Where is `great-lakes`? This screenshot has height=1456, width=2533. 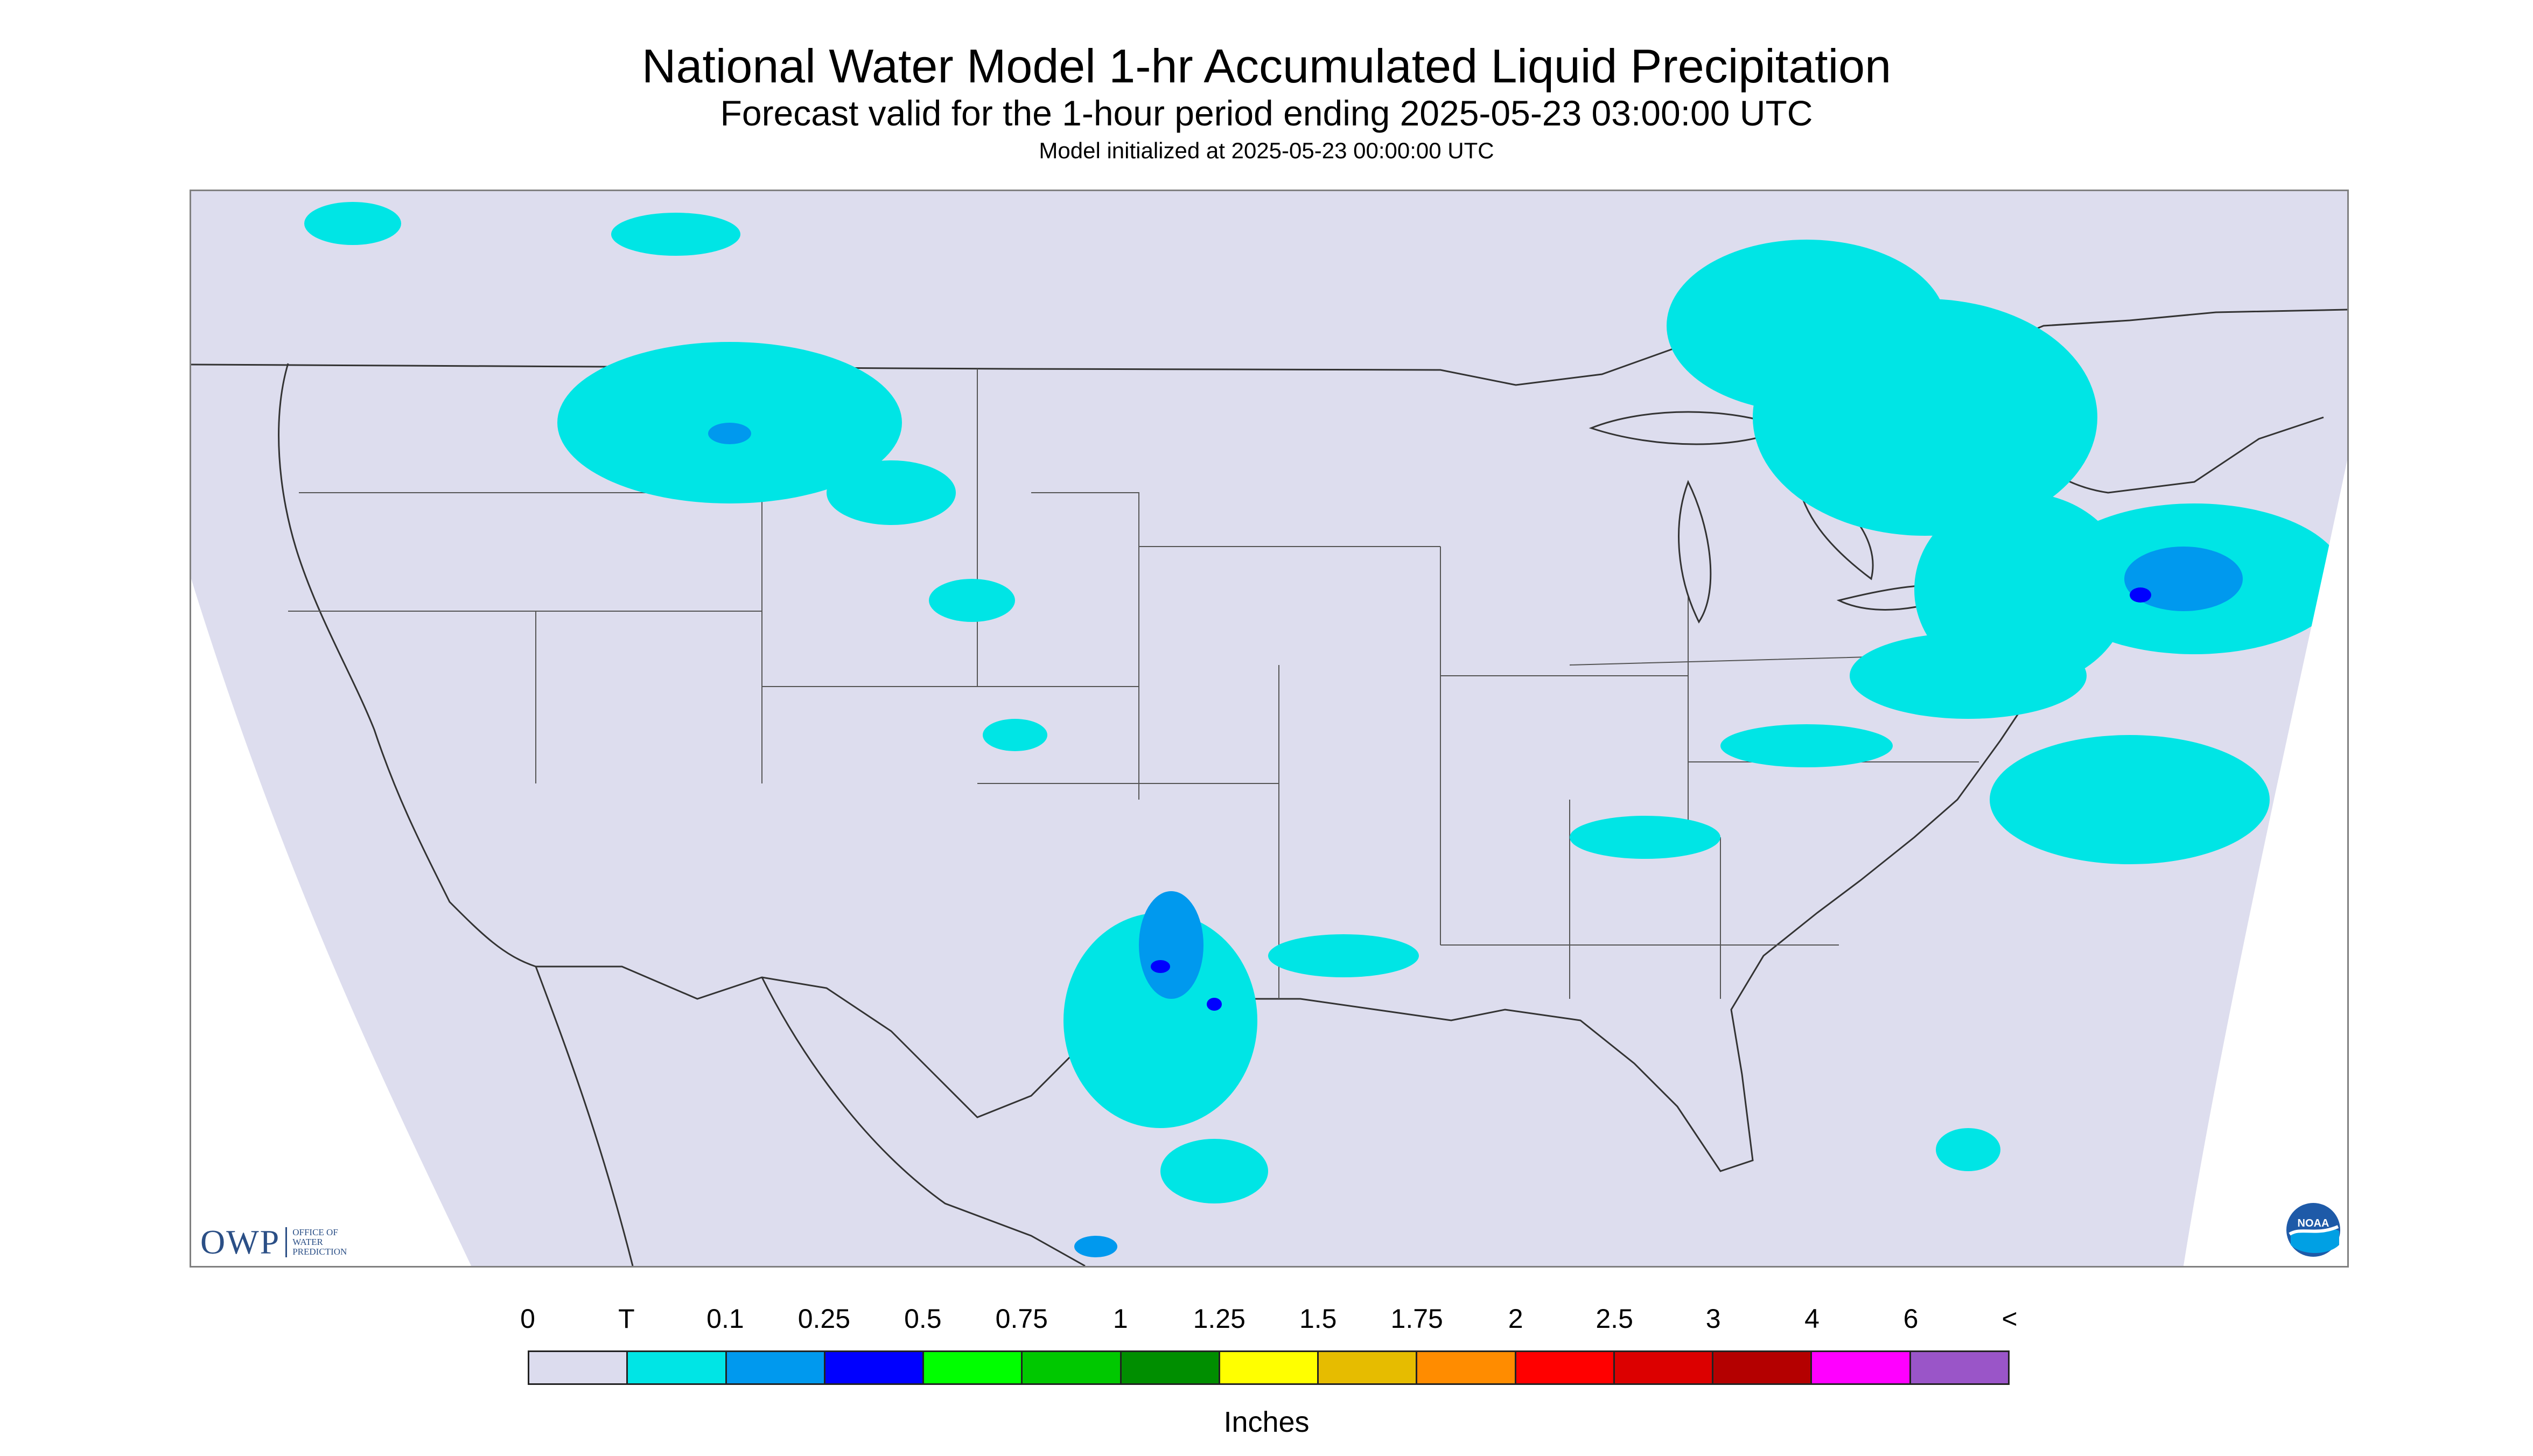
great-lakes is located at coordinates (1780, 517).